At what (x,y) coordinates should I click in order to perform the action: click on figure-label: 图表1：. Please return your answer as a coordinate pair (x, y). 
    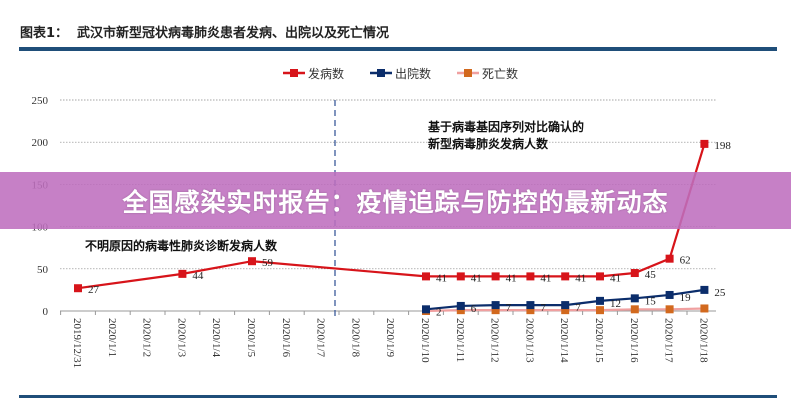
    Looking at the image, I should click on (44, 33).